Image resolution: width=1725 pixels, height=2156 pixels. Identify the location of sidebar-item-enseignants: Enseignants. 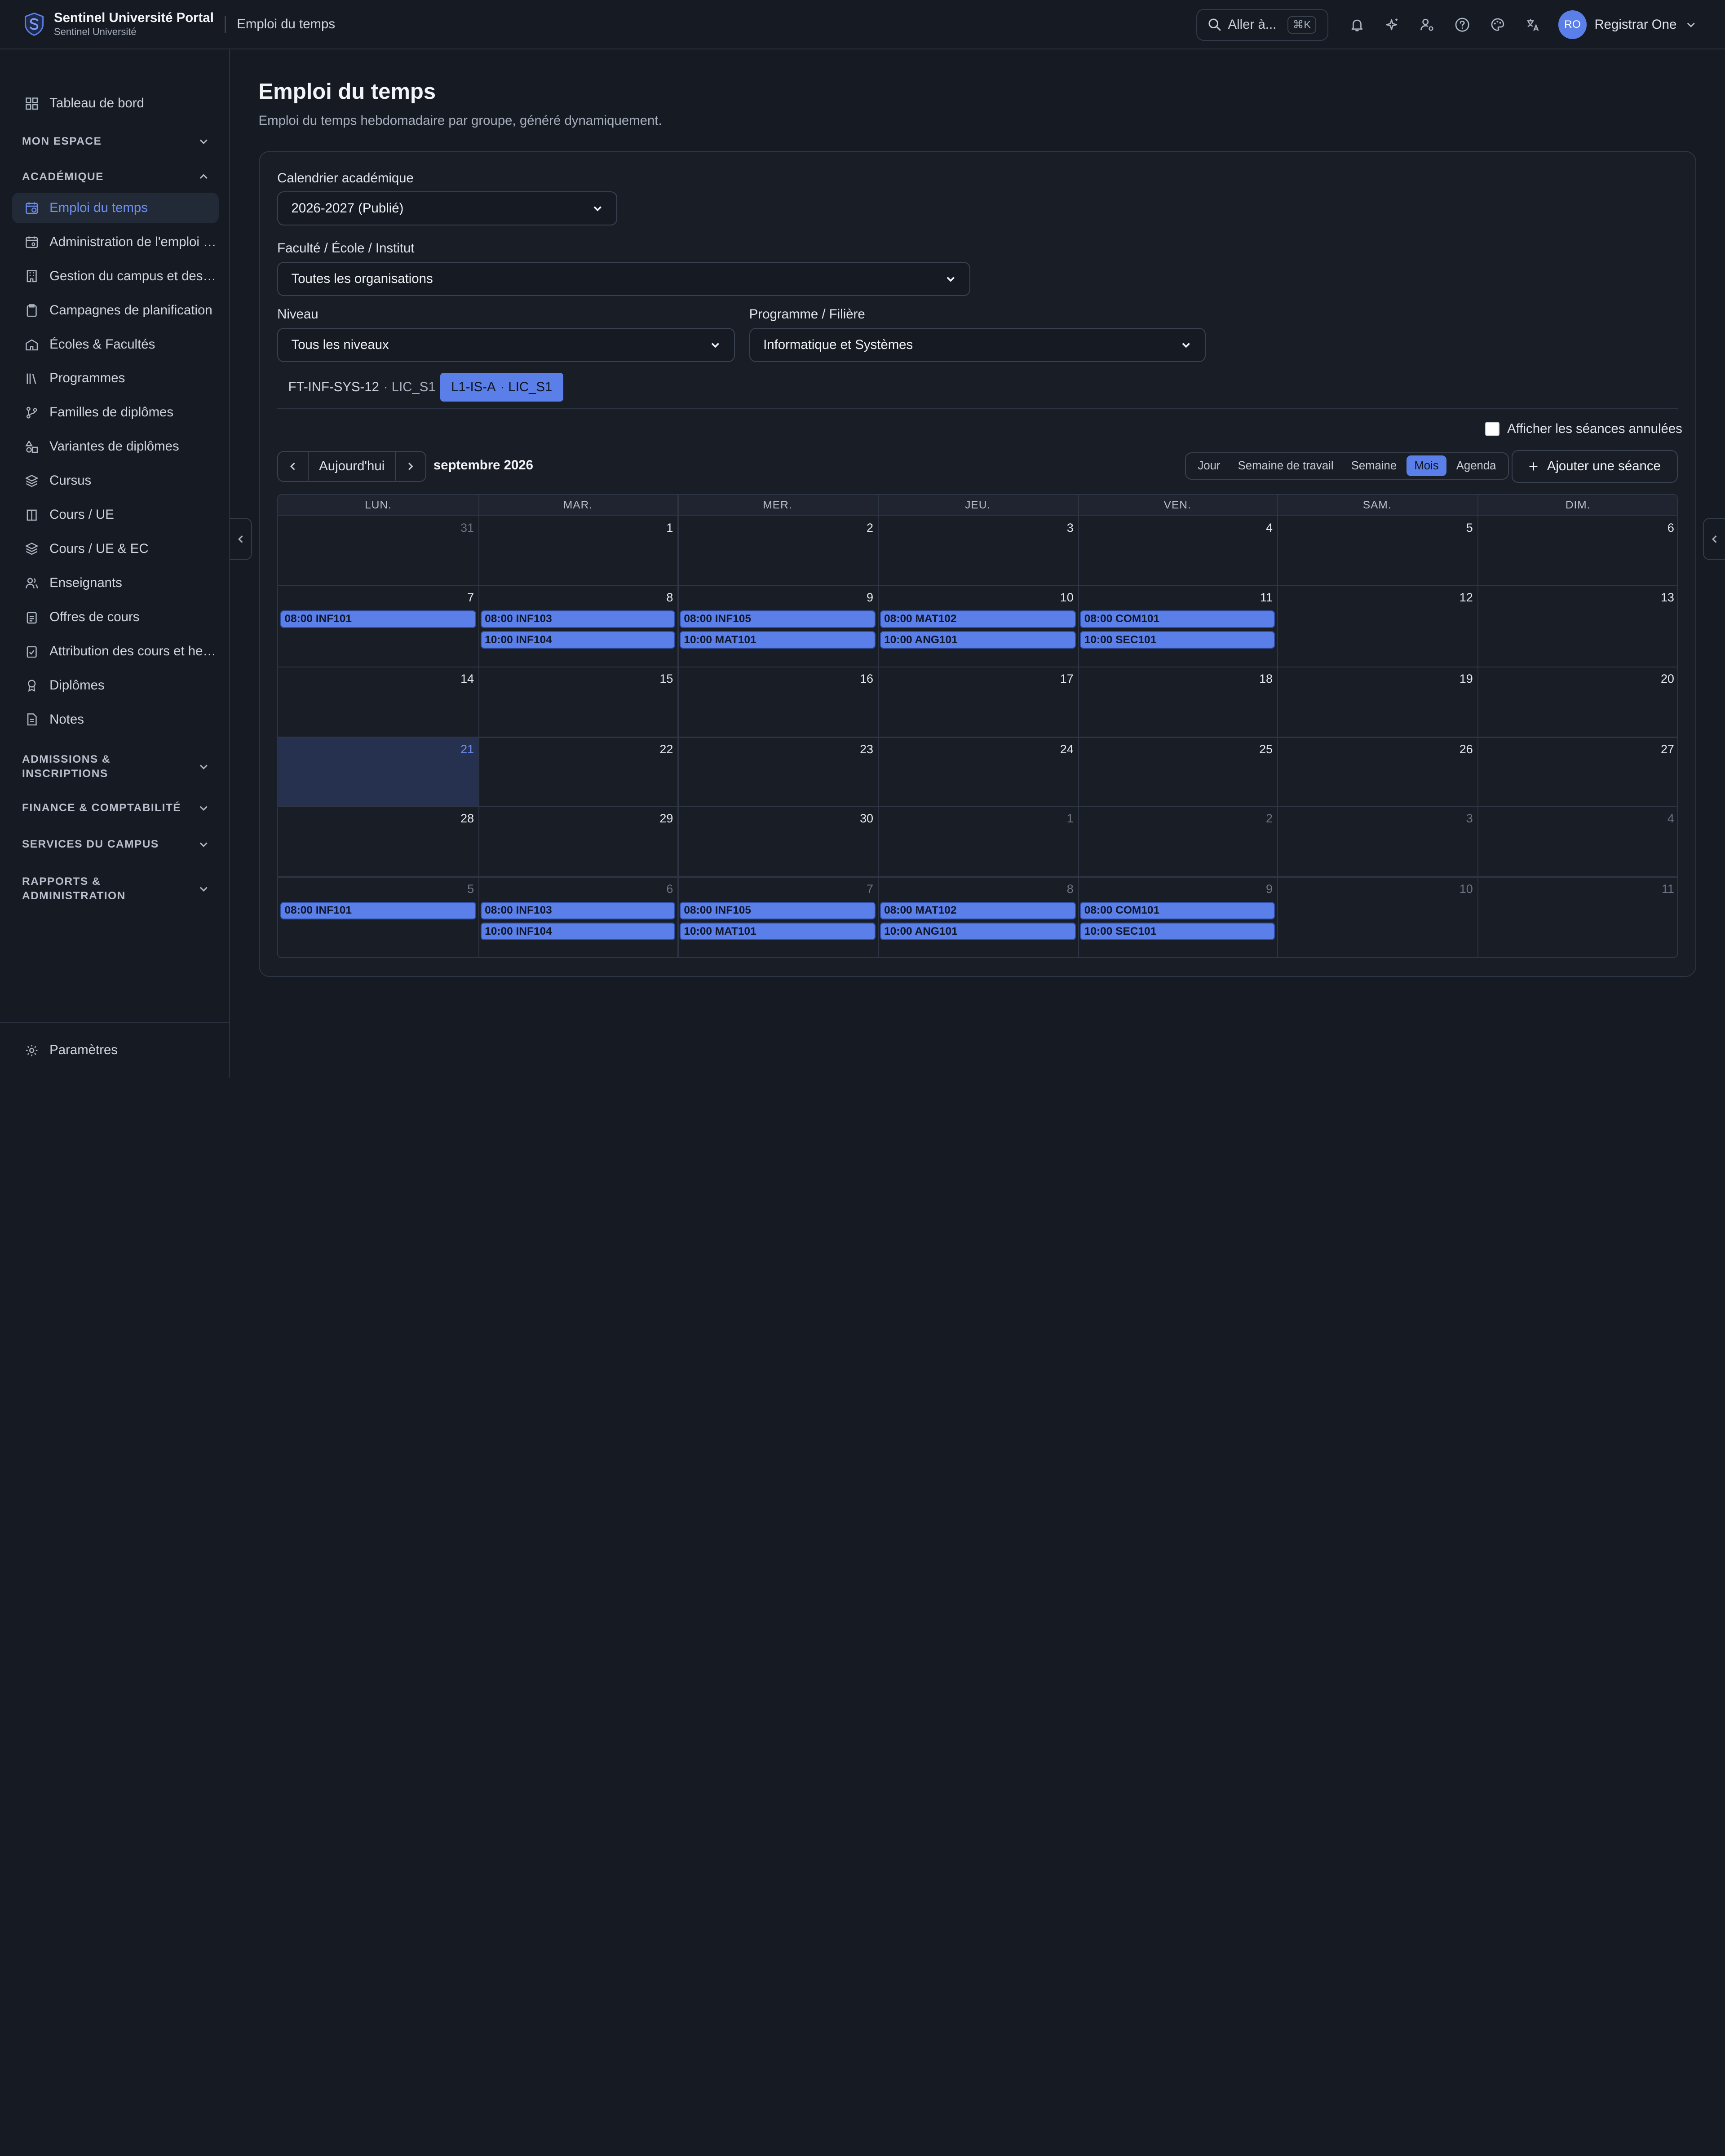
(115, 583).